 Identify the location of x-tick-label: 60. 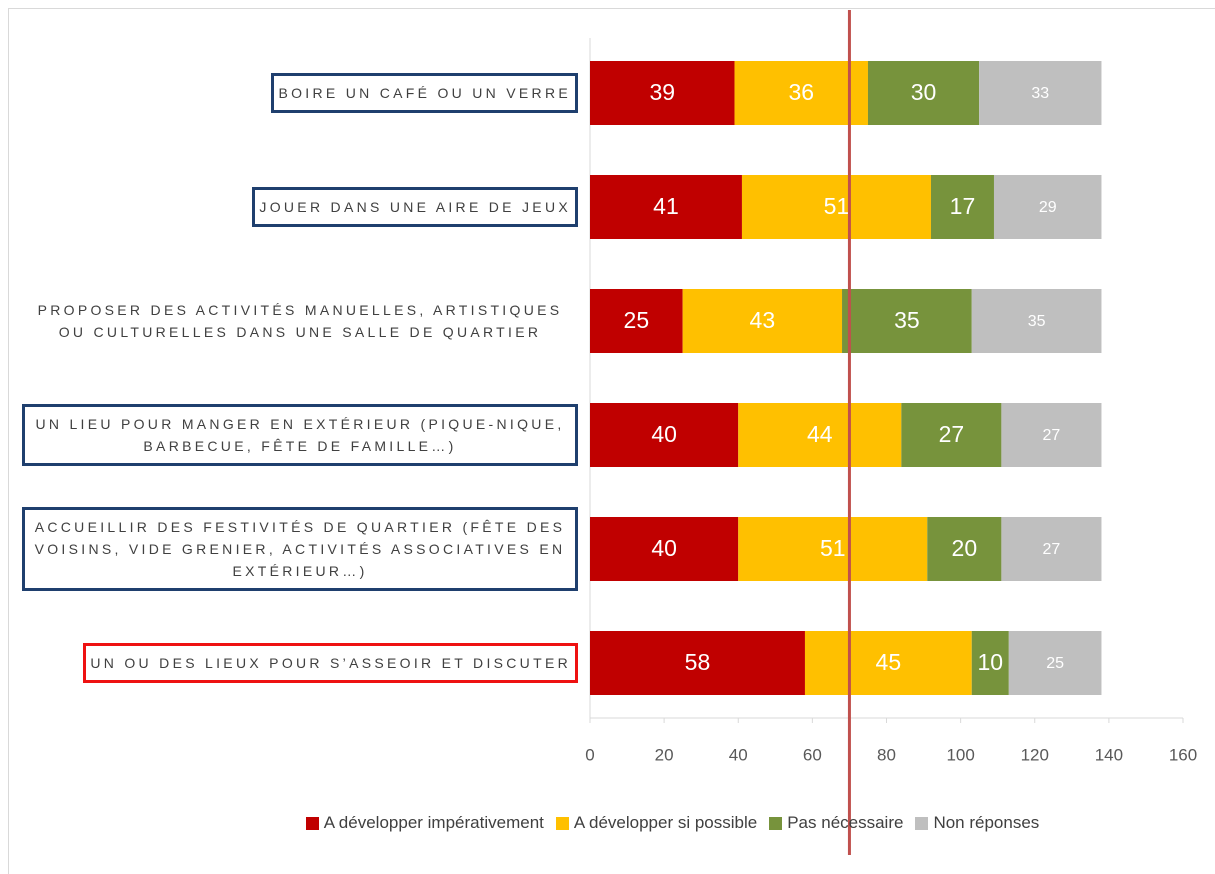
(812, 754).